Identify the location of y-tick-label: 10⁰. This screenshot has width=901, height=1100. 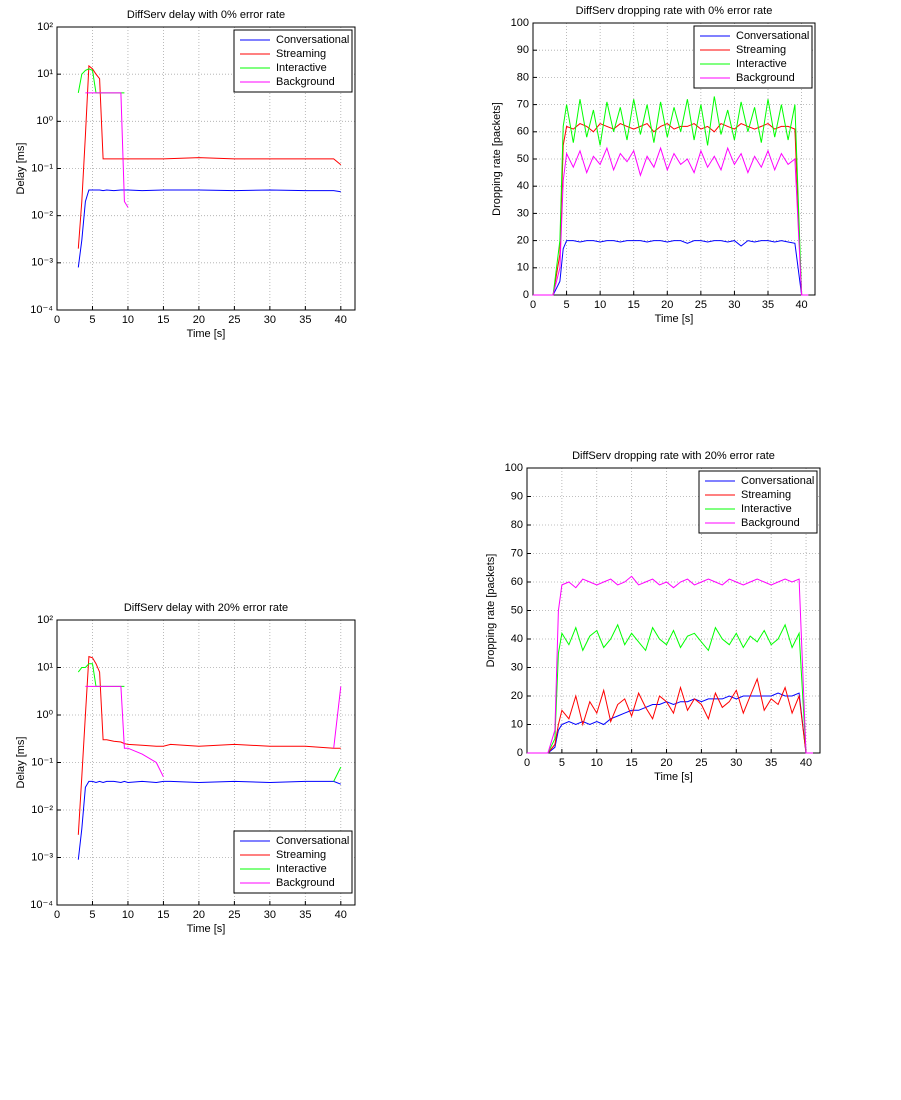
(44, 715).